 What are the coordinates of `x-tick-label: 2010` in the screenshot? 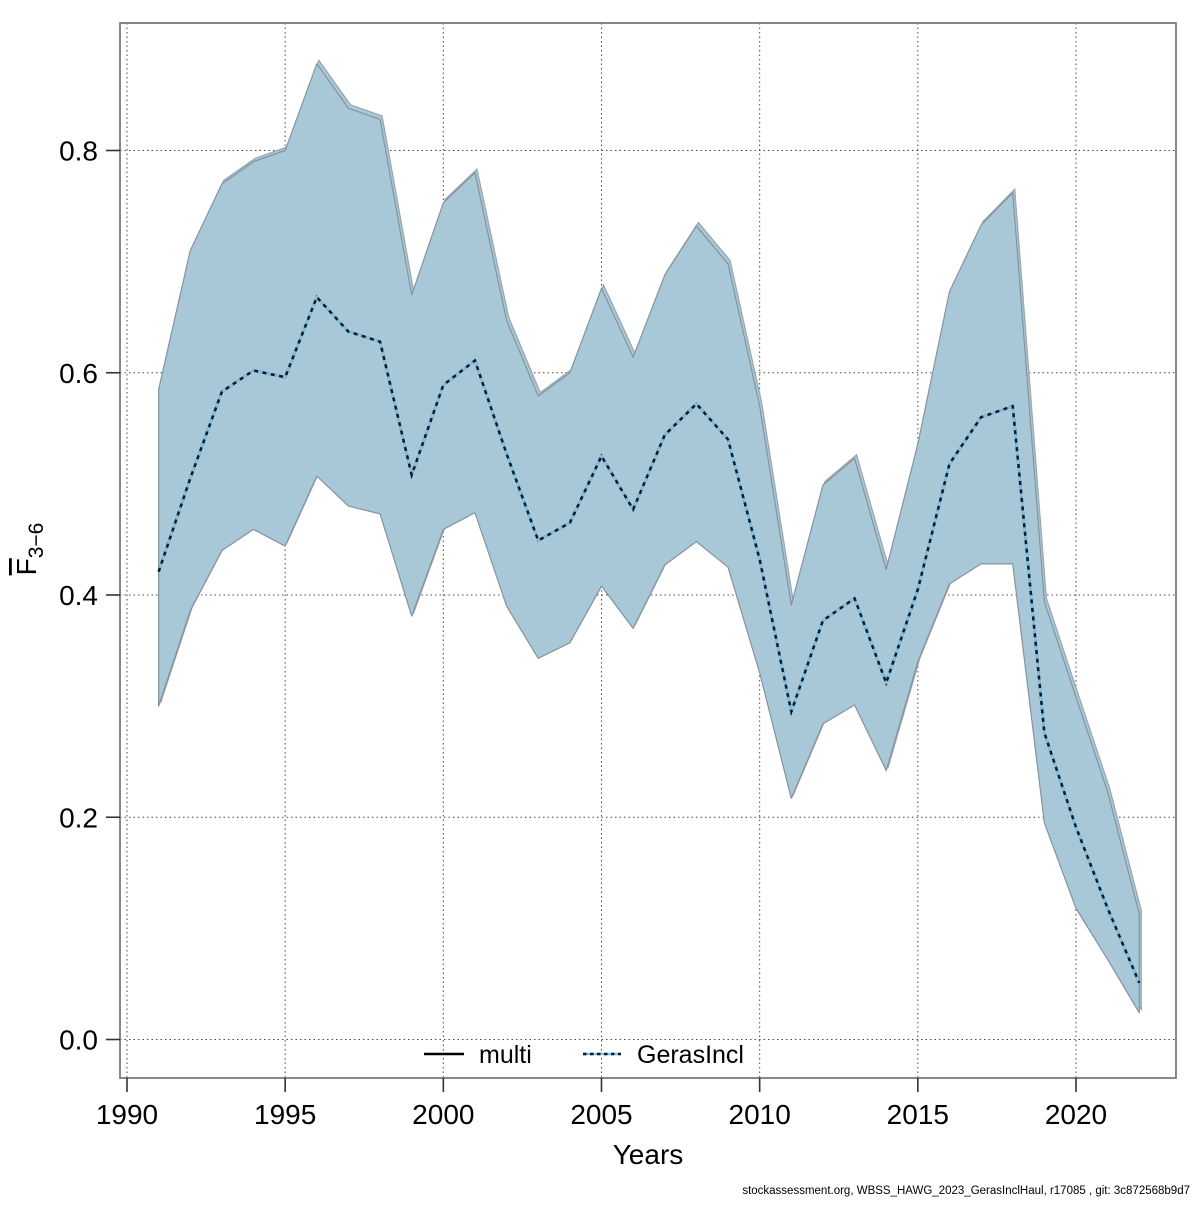 It's located at (760, 1114).